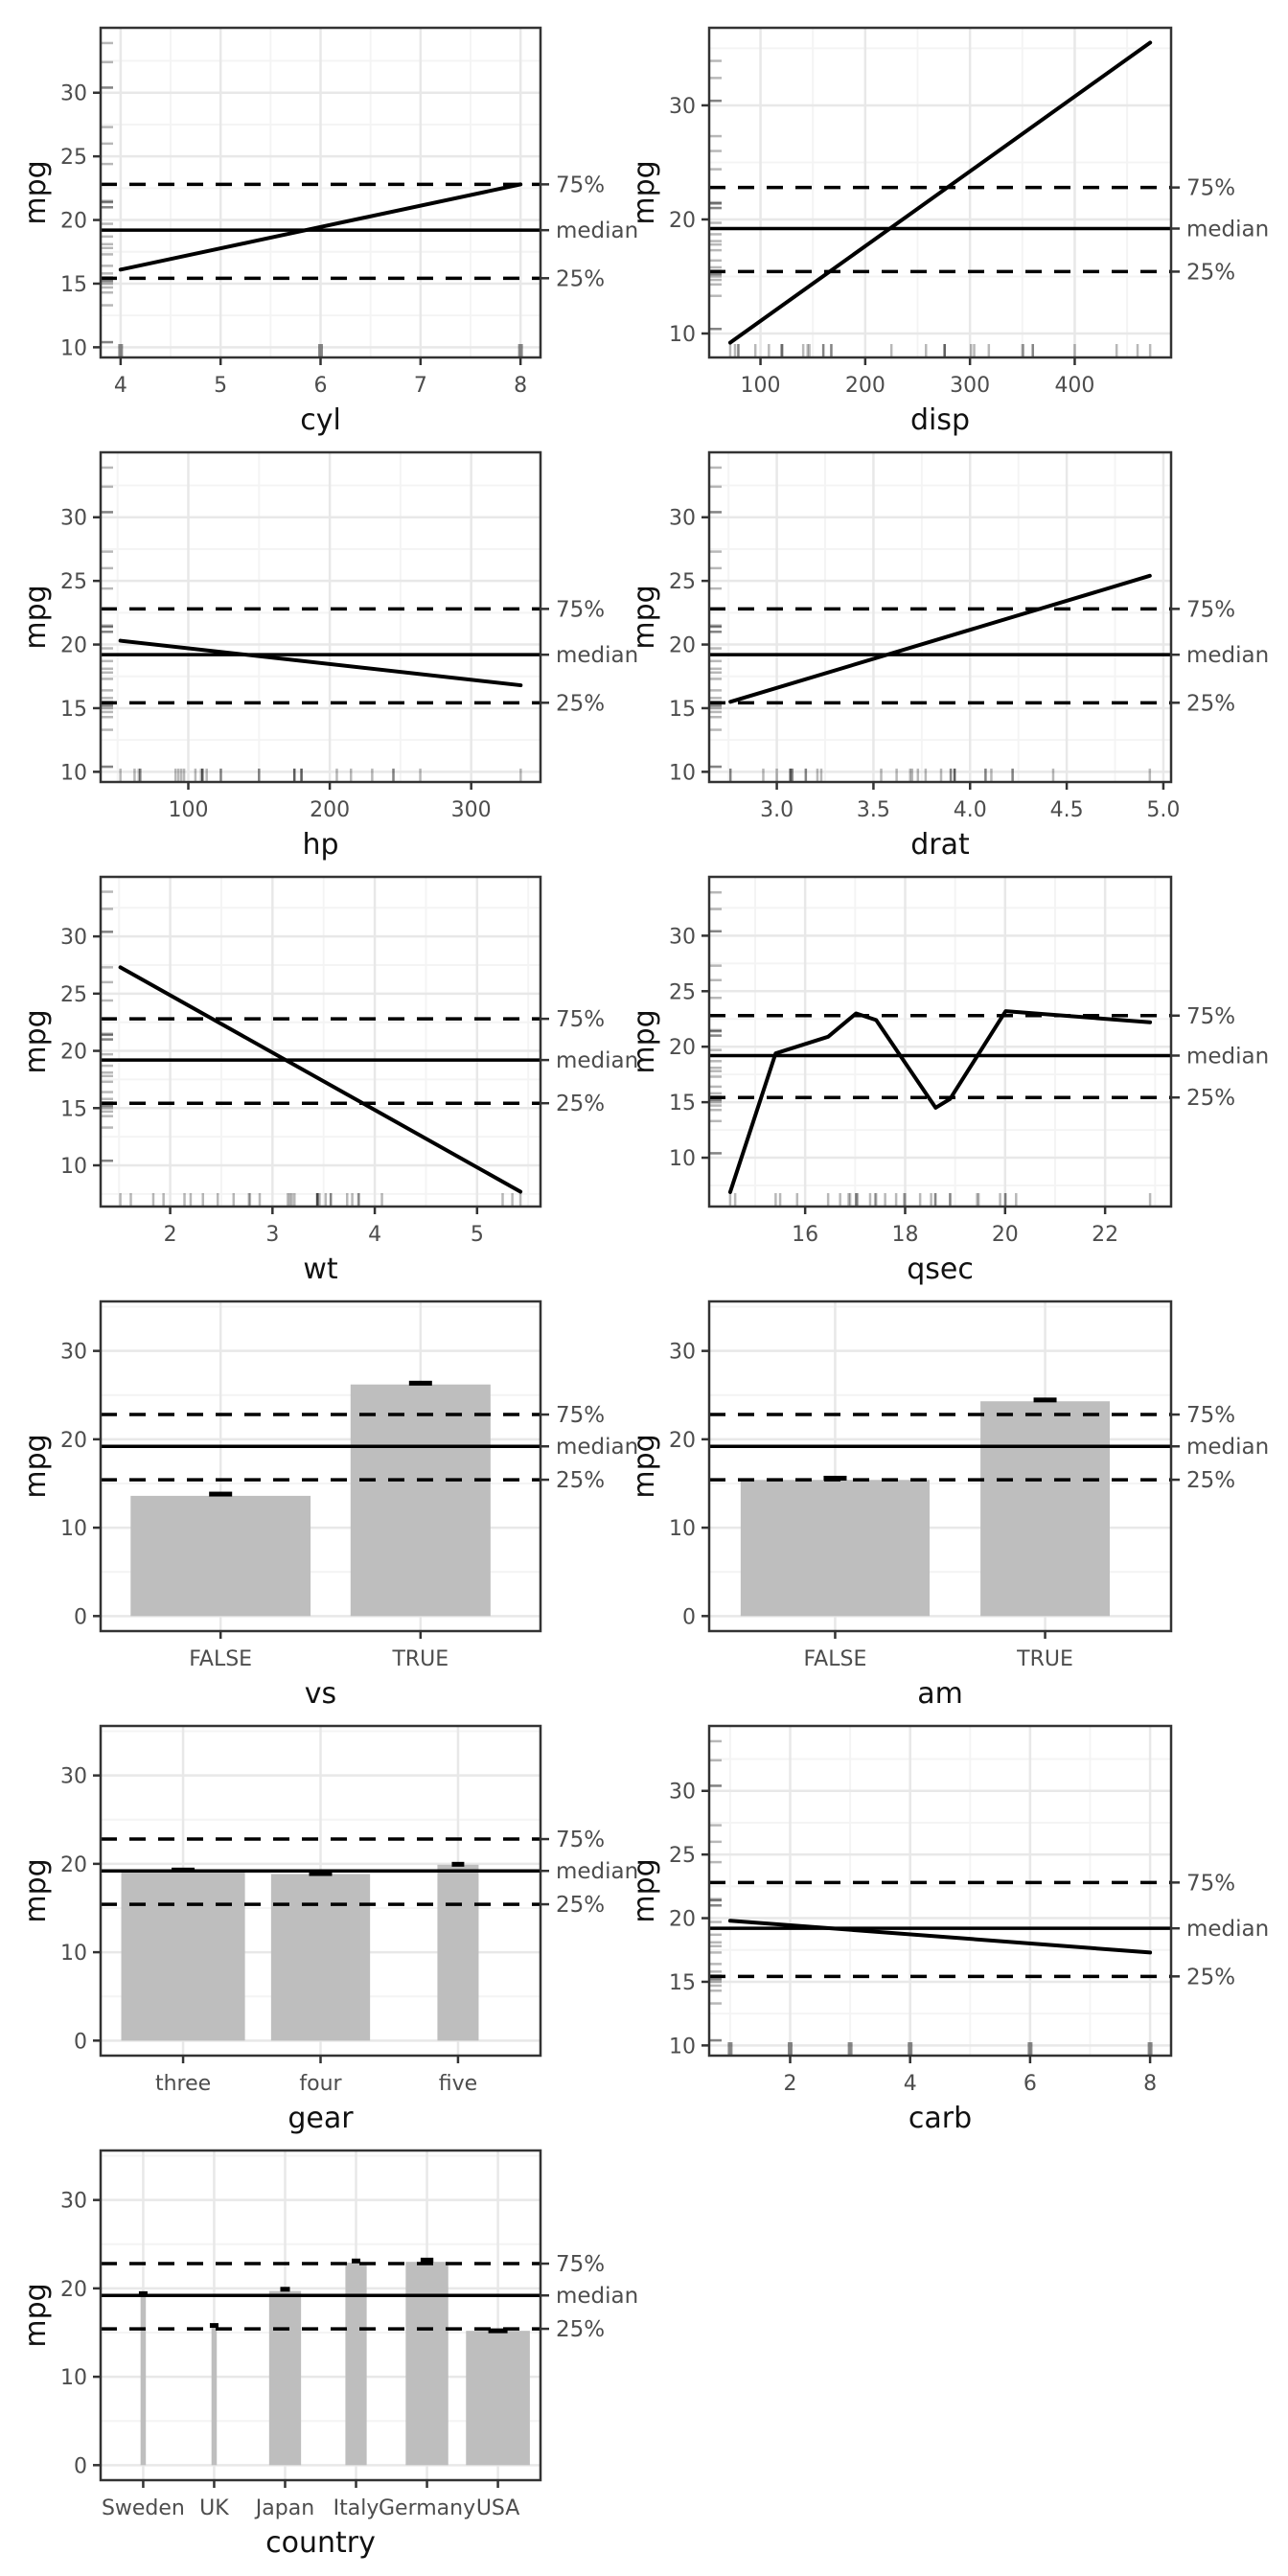 The image size is (1288, 2576). I want to click on bar-four, so click(320, 1957).